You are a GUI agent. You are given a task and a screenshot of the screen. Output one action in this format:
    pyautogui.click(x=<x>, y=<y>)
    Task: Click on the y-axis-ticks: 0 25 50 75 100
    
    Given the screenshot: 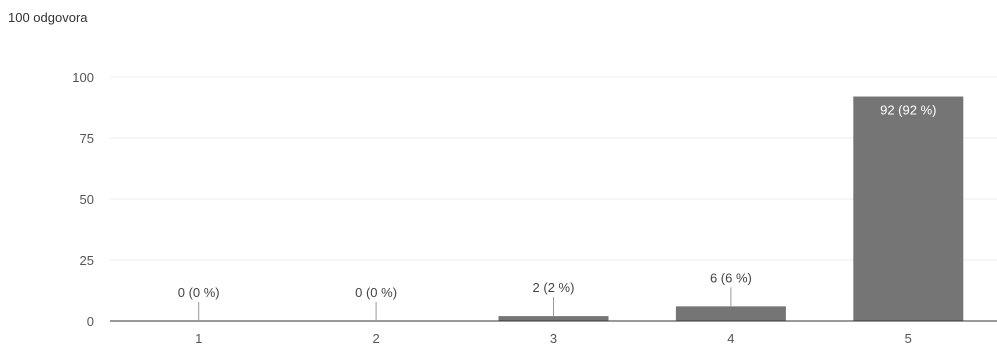 What is the action you would take?
    pyautogui.click(x=83, y=199)
    